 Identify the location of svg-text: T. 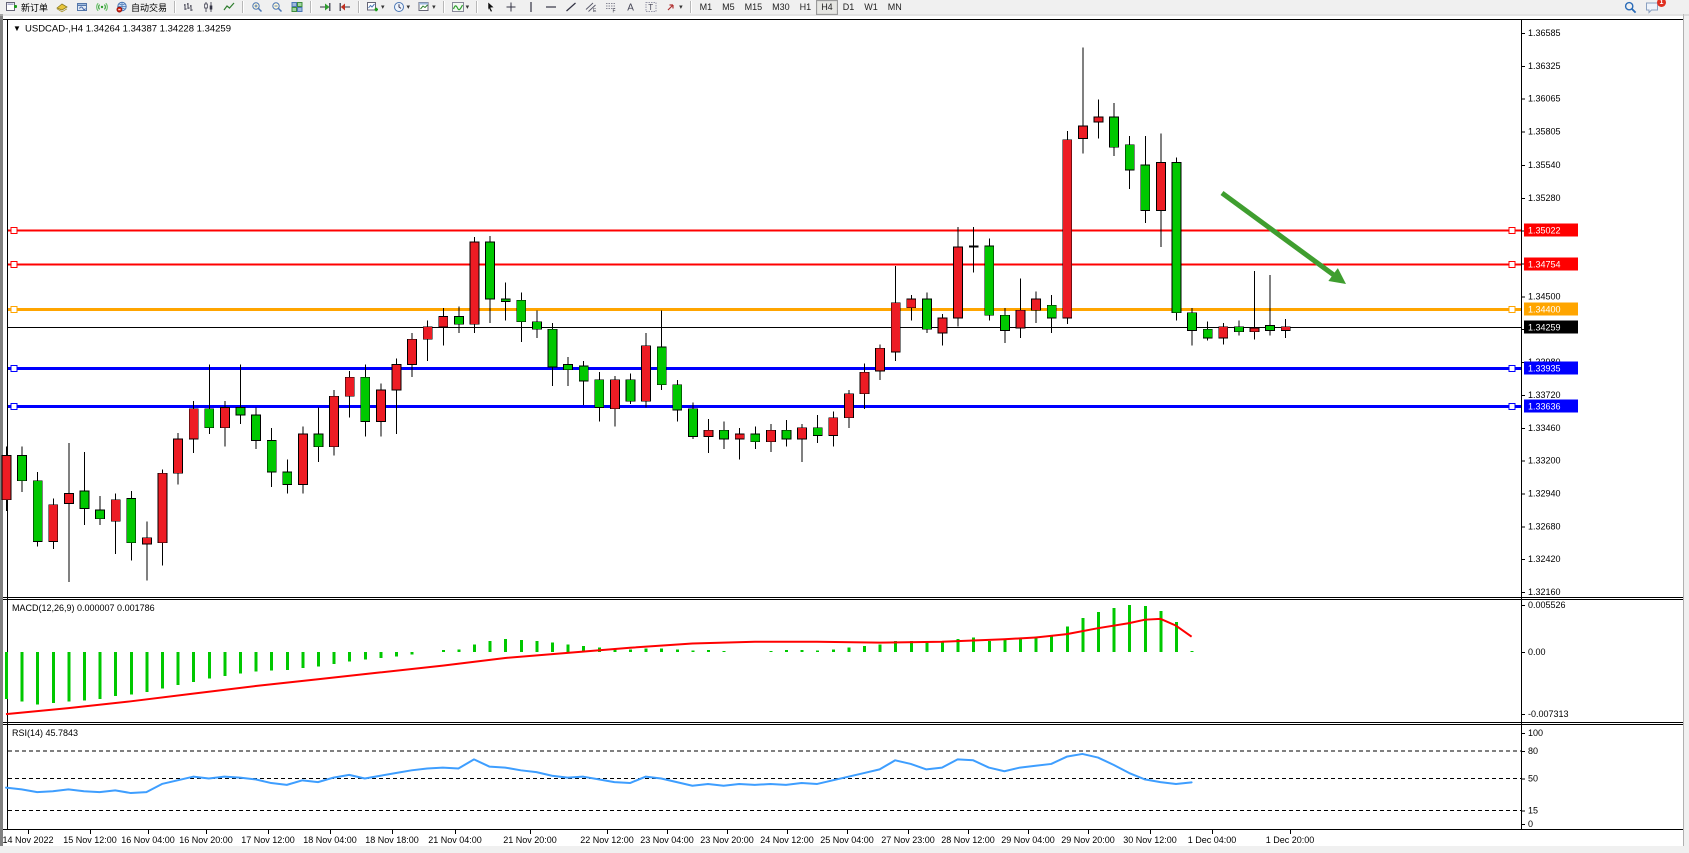
(650, 7).